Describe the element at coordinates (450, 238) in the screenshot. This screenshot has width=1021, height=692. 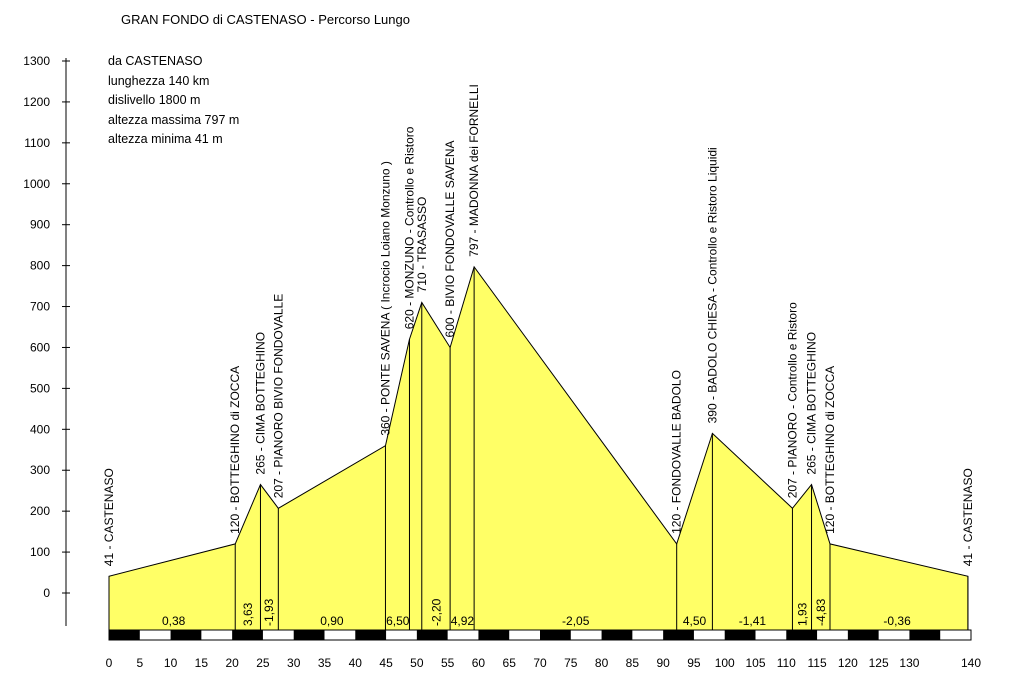
I see `waypoint-label: 600 - BIVIO FONDOVALLE SAVENA` at that location.